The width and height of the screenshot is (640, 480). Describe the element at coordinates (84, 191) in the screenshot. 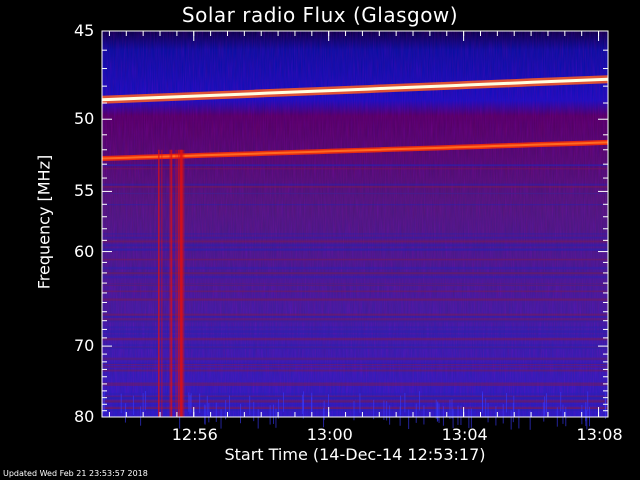

I see `y-tick-label: 55` at that location.